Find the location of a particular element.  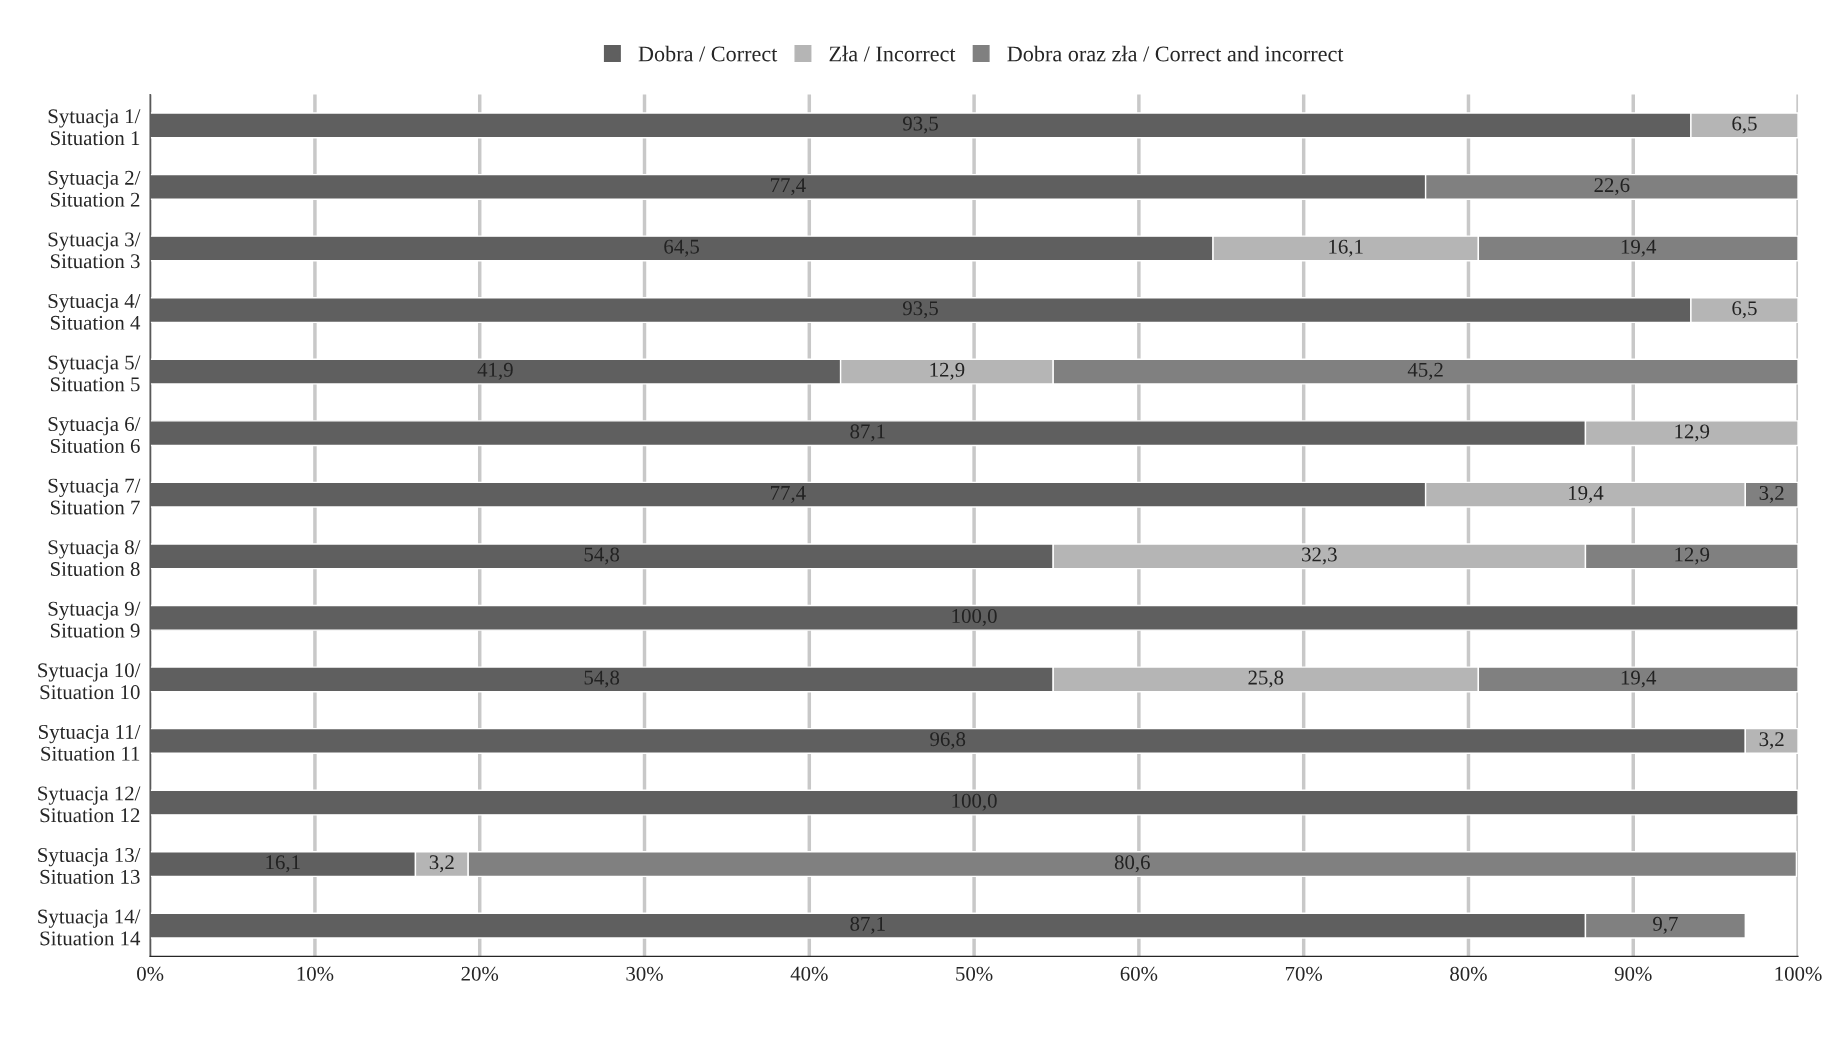

data-label: 96,8 is located at coordinates (948, 741).